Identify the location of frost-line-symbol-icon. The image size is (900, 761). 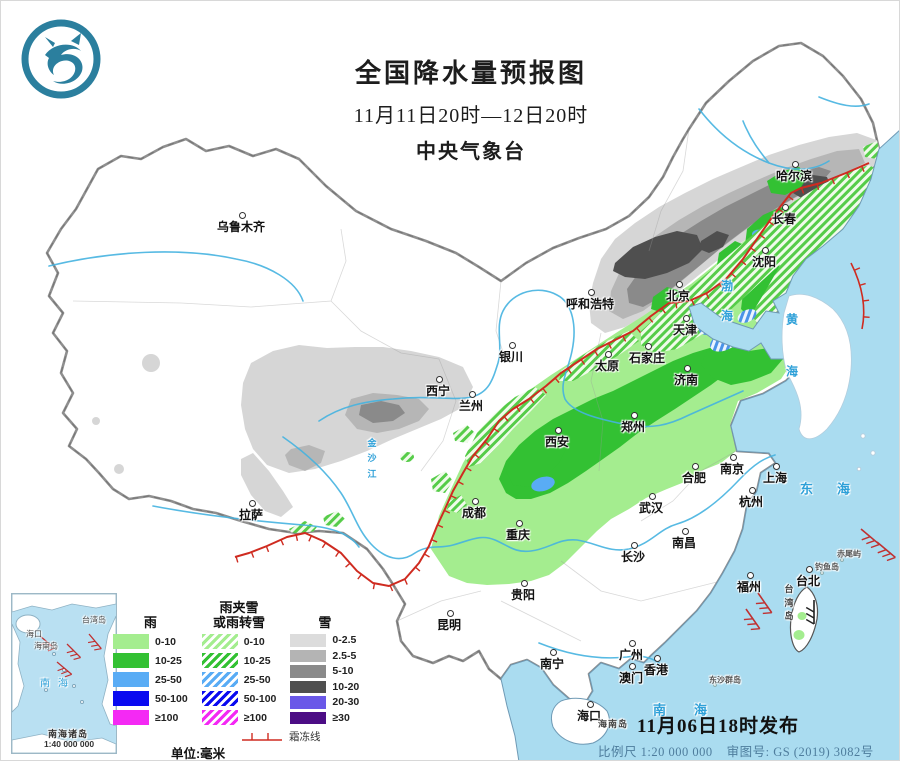
(262, 736).